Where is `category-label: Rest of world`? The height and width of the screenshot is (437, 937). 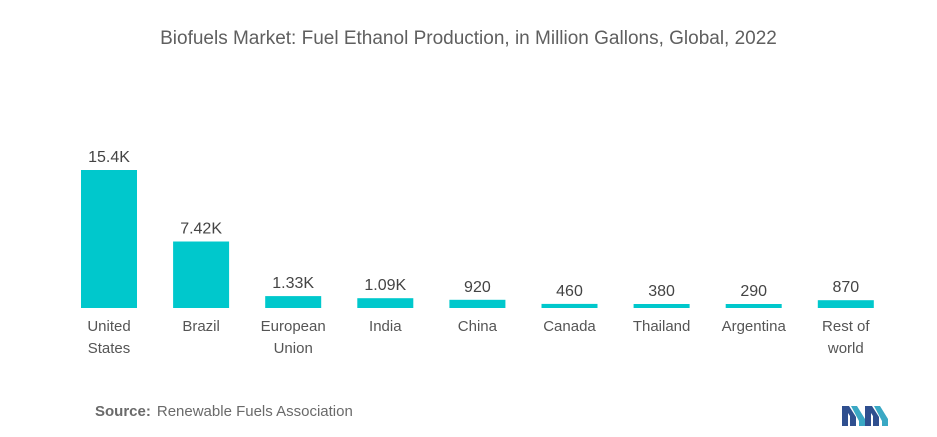 category-label: Rest of world is located at coordinates (846, 337).